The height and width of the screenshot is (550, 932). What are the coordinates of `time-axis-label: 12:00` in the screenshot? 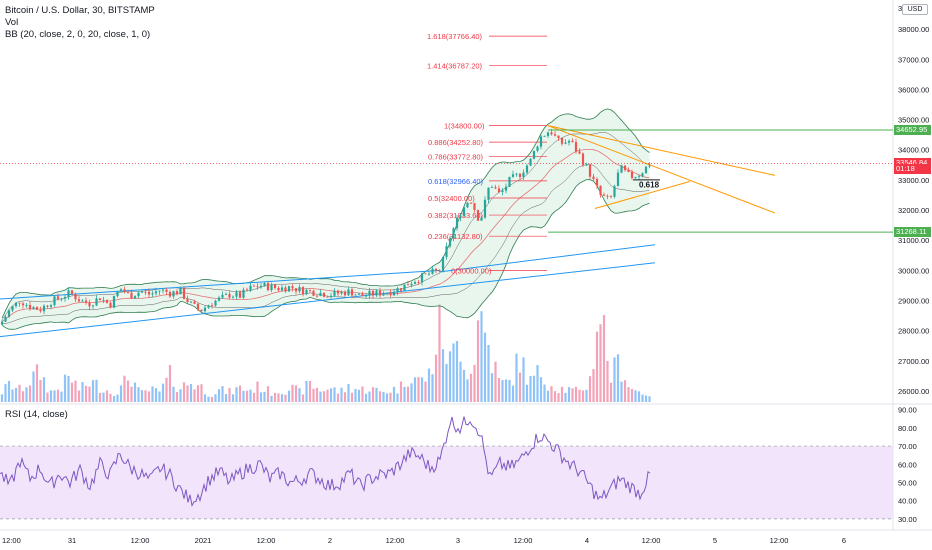 It's located at (11, 540).